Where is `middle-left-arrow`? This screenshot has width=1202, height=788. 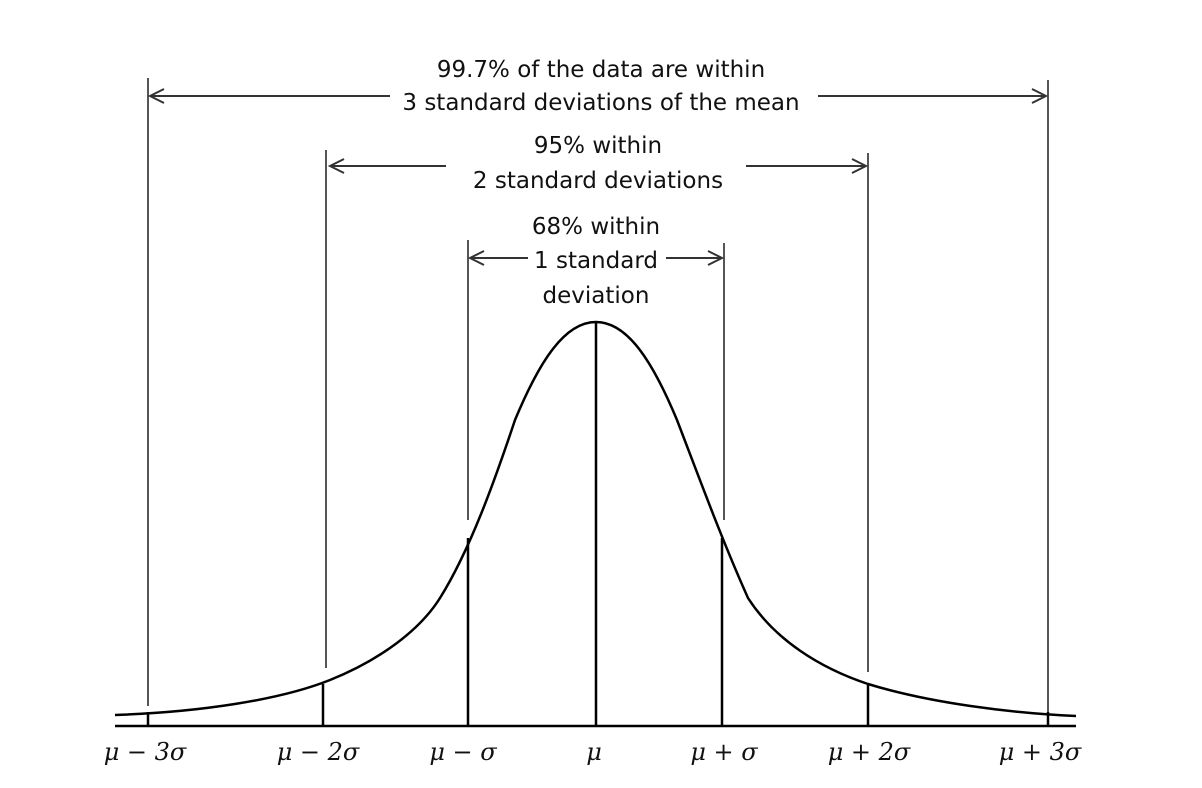 middle-left-arrow is located at coordinates (386, 166).